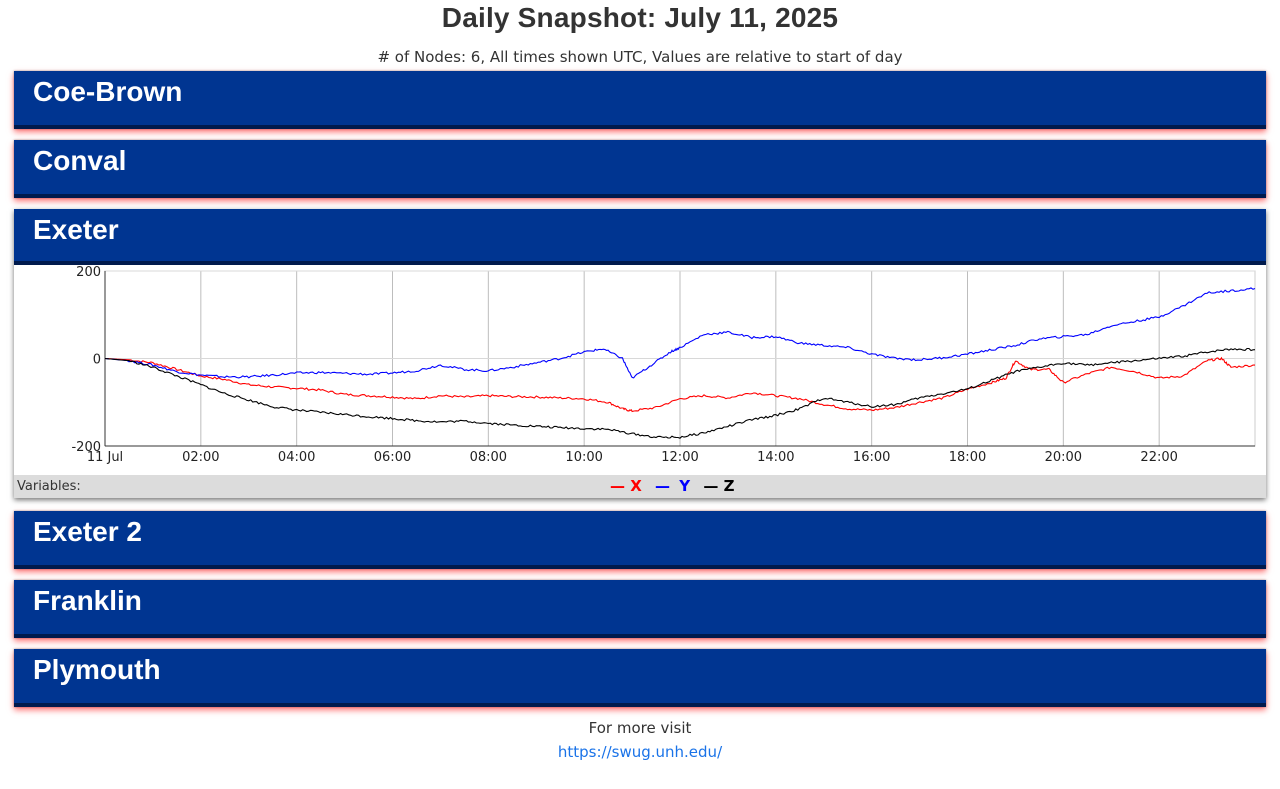 Image resolution: width=1280 pixels, height=789 pixels. I want to click on y-tick-label: -200, so click(86, 447).